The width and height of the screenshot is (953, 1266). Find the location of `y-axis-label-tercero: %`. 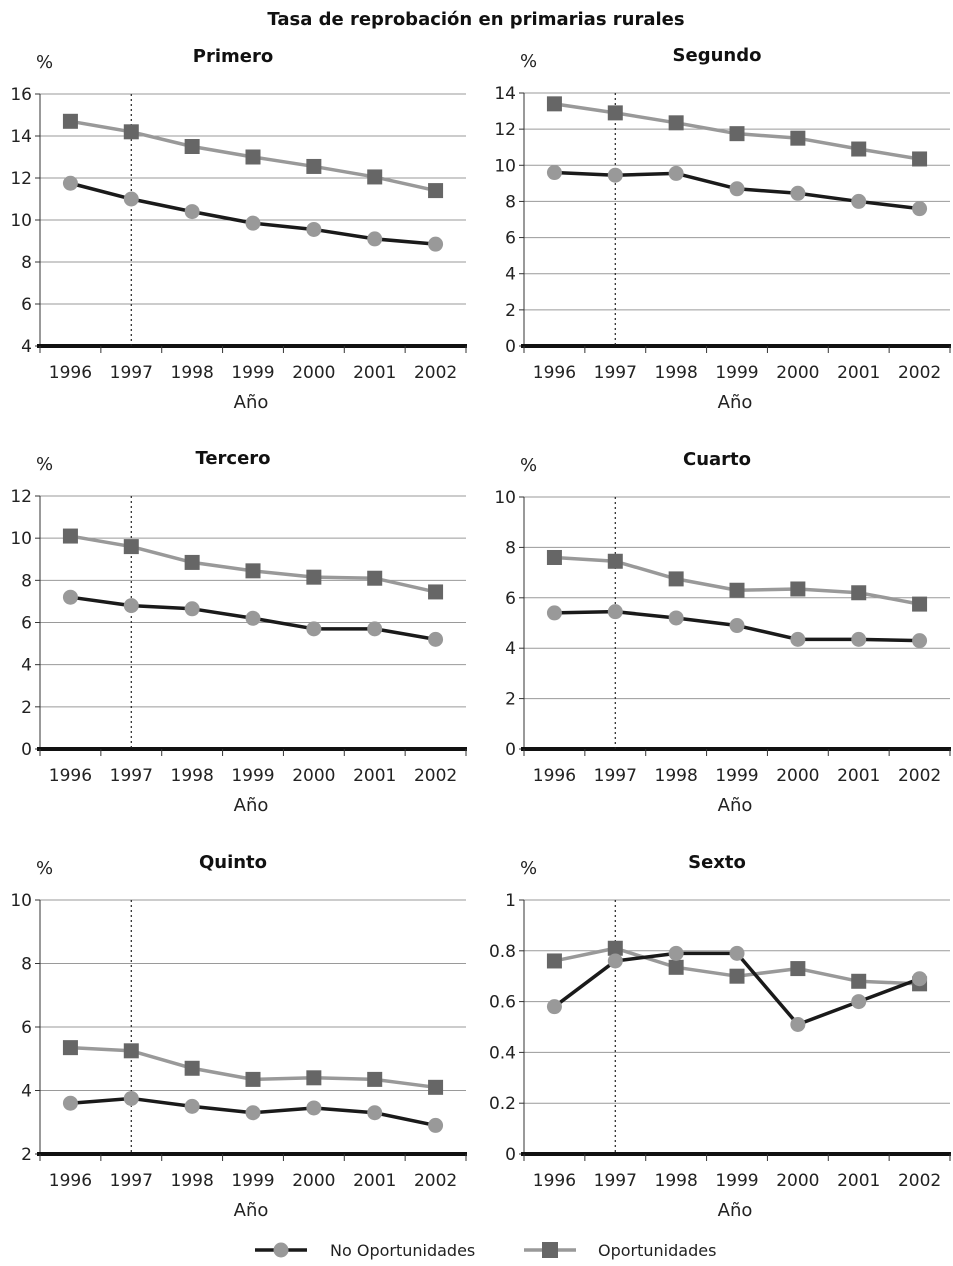

y-axis-label-tercero: % is located at coordinates (44, 464).